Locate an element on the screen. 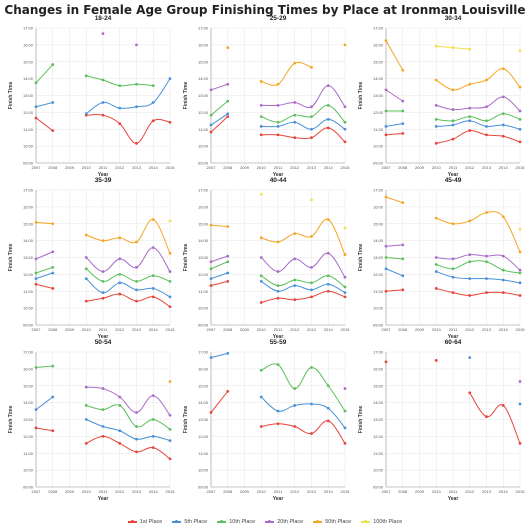  x-tick-label: 2012 is located at coordinates (295, 491).